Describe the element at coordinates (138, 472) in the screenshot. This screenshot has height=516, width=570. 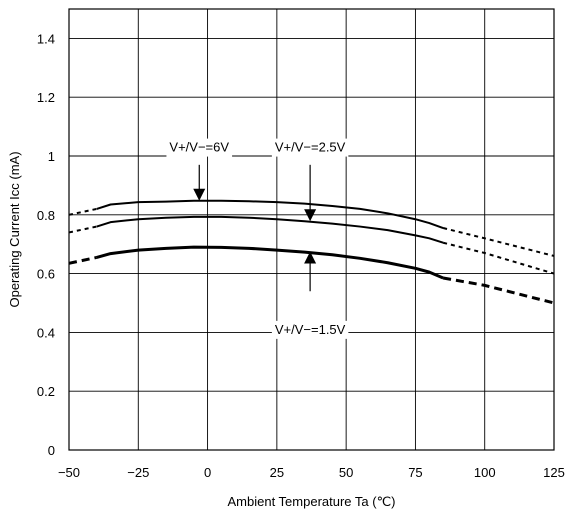
I see `x-tick-label: −25` at that location.